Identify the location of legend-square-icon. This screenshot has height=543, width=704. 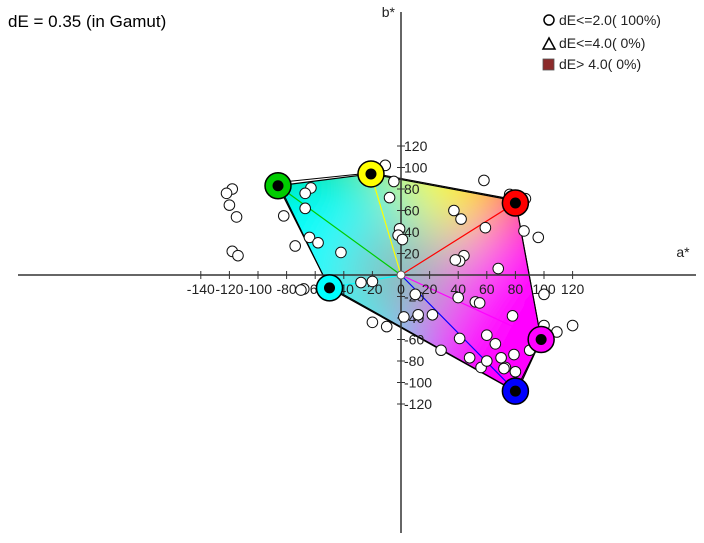
(548, 64).